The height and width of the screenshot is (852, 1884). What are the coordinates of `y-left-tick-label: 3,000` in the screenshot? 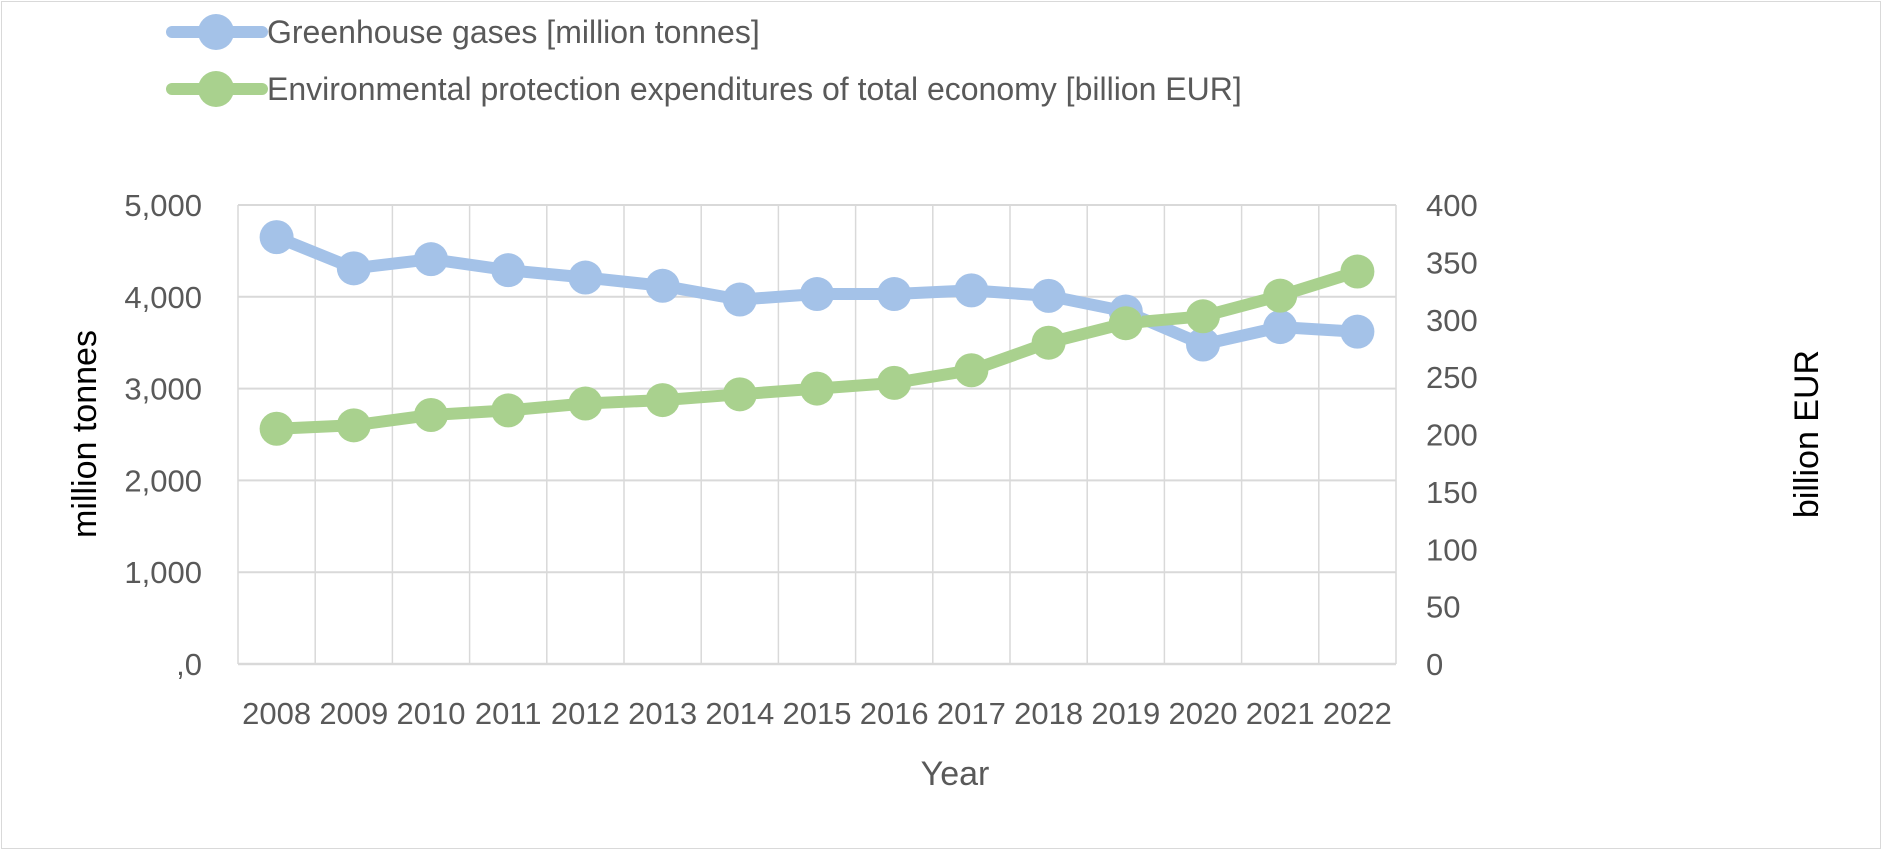 It's located at (163, 389).